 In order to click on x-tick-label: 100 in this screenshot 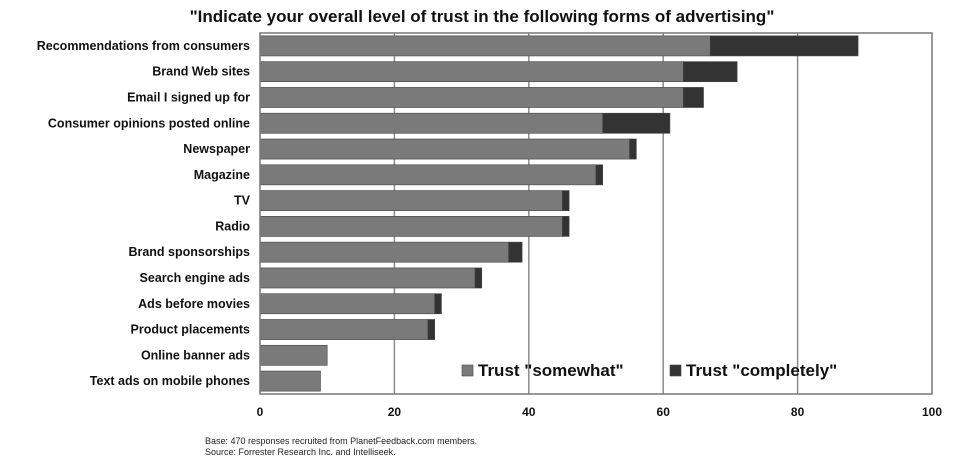, I will do `click(932, 412)`.